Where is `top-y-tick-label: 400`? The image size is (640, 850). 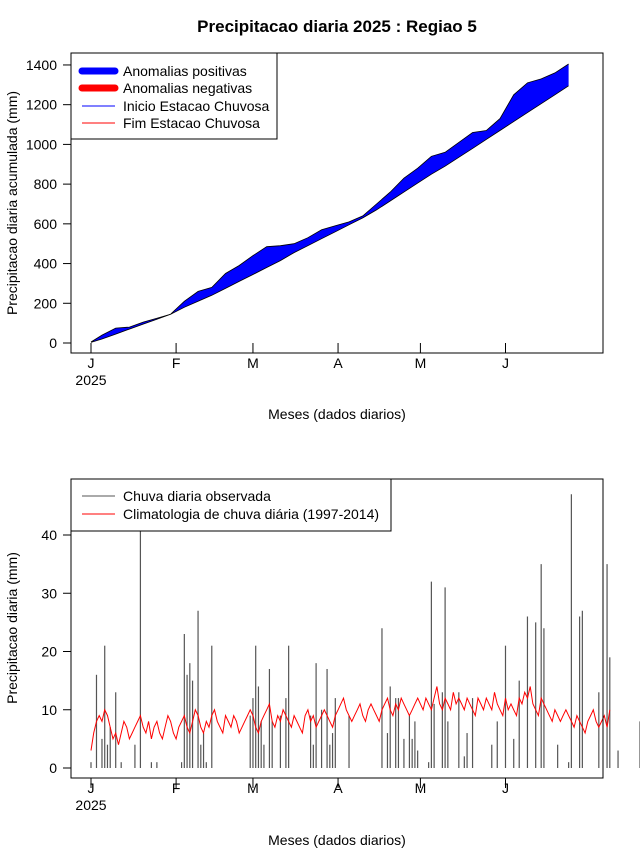
top-y-tick-label: 400 is located at coordinates (46, 264).